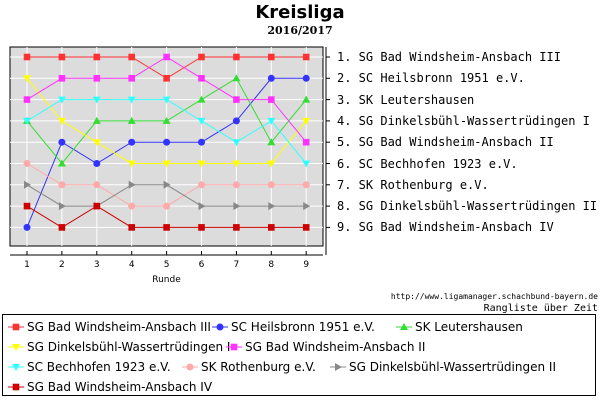  Describe the element at coordinates (467, 206) in the screenshot. I see `ranking-entry: 8. SG Dinkelsbühl-Wassertrüdingen II` at that location.